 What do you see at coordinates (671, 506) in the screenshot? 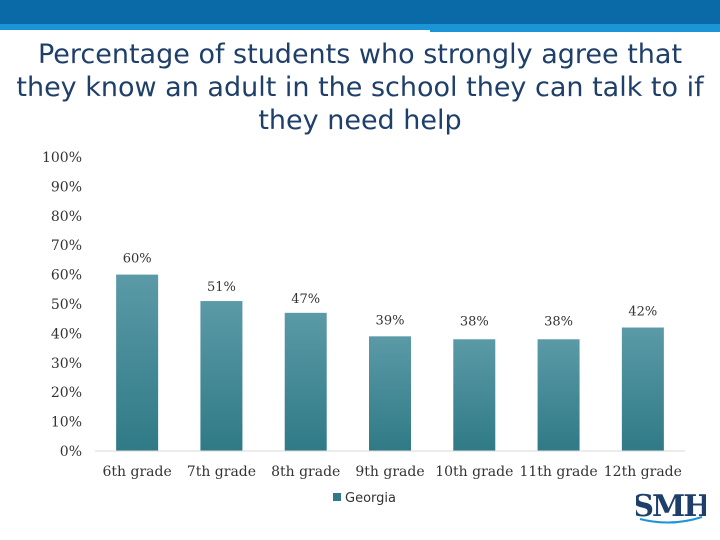
I see `smh-logo: SMH` at bounding box center [671, 506].